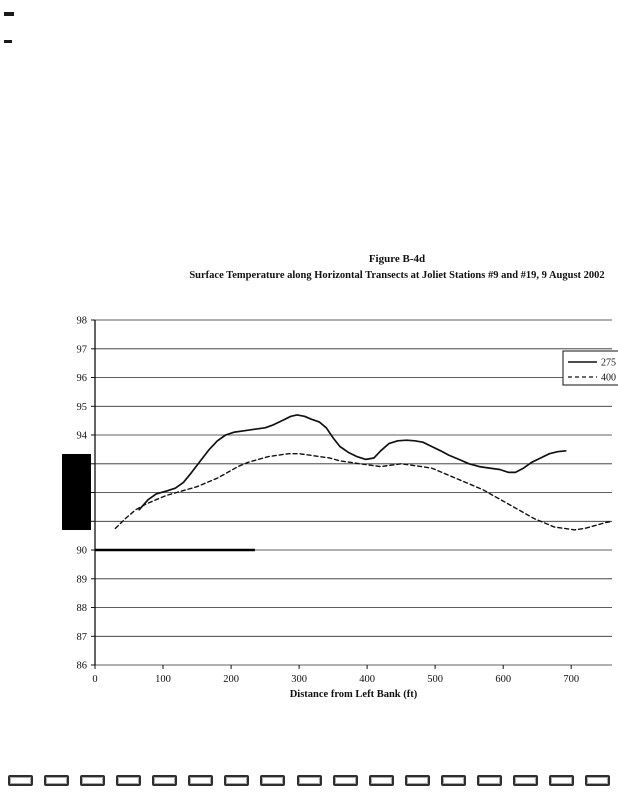  What do you see at coordinates (163, 679) in the screenshot?
I see `svg-text: 100` at bounding box center [163, 679].